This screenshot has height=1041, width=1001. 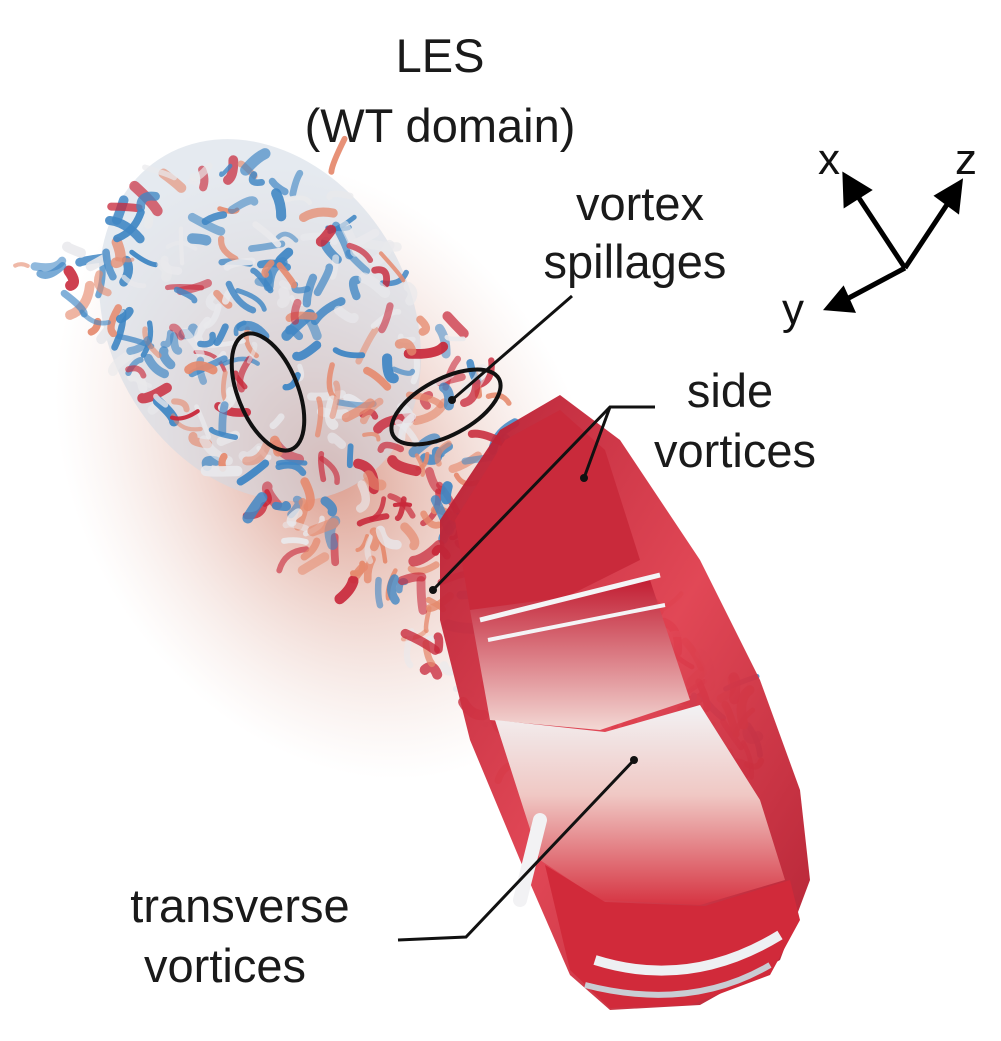 I want to click on label-side-vortices-2: vortices, so click(x=735, y=450).